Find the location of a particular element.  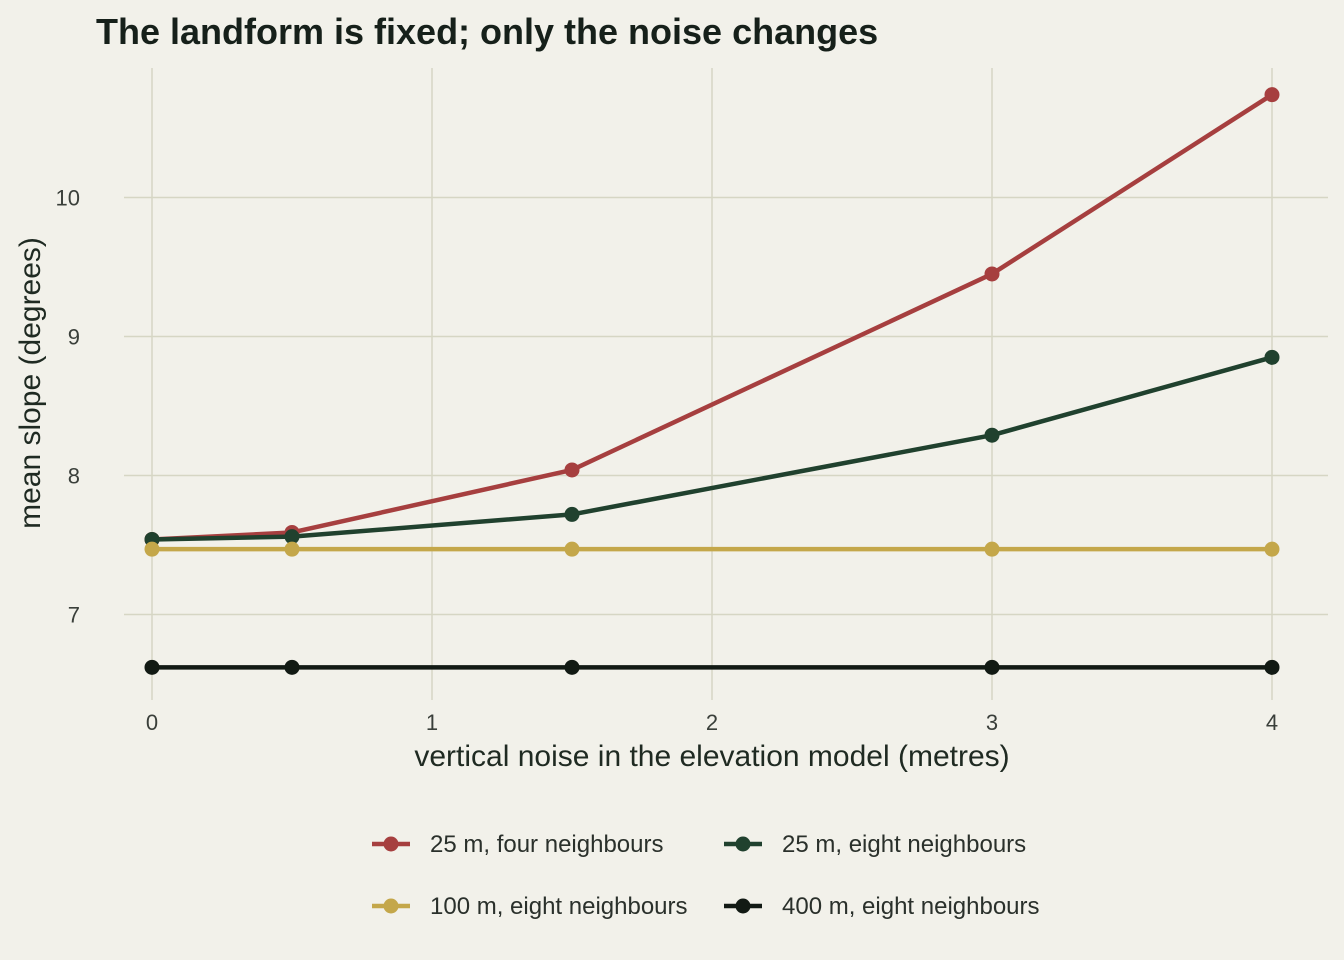

legend-item: 25 m, eight neighbours is located at coordinates (875, 844).